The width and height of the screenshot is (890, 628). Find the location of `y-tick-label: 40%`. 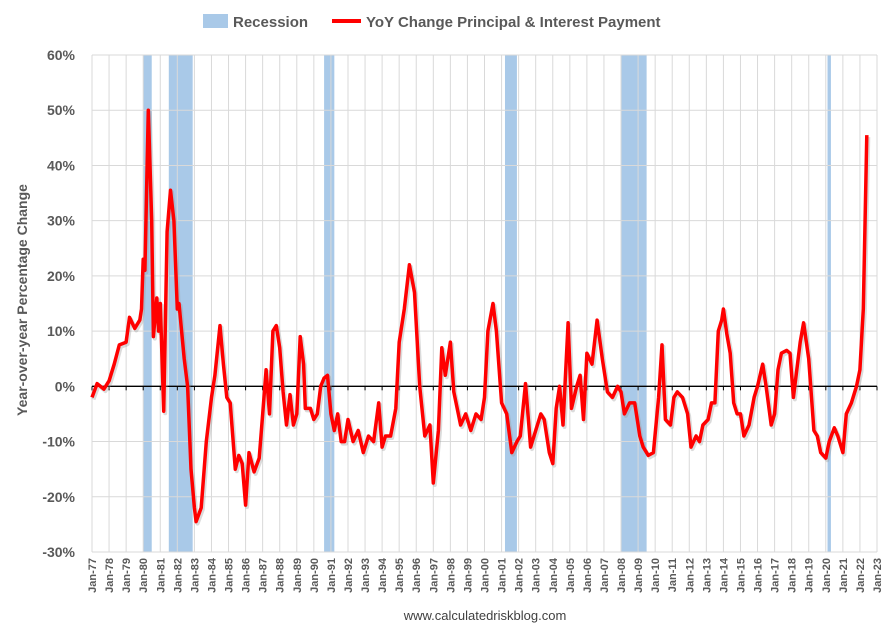

y-tick-label: 40% is located at coordinates (61, 165).